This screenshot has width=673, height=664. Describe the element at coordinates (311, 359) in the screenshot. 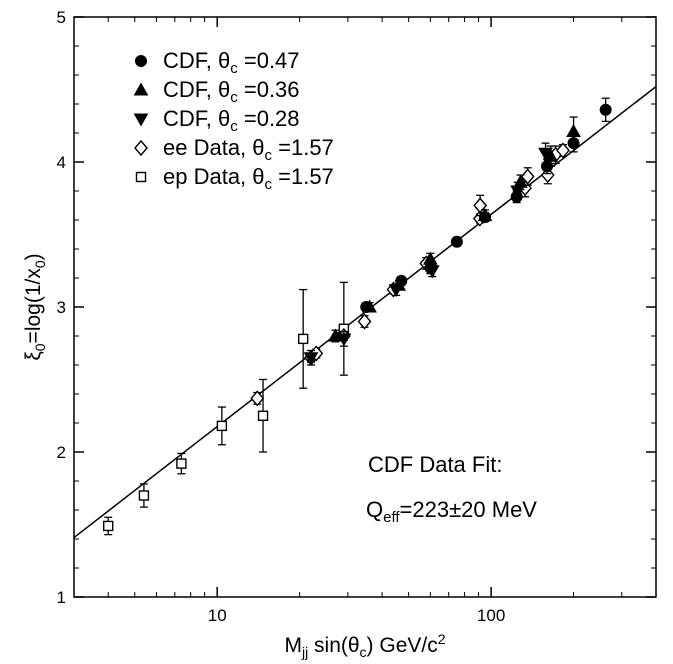

I see `data-point-triangle-down` at that location.